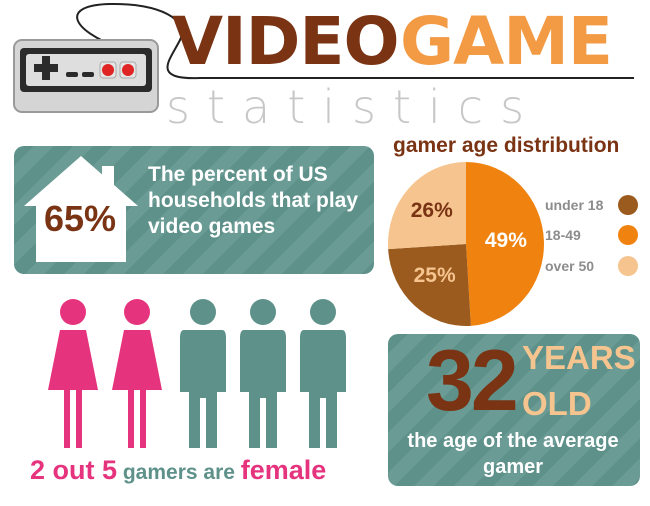  Describe the element at coordinates (570, 266) in the screenshot. I see `legend-label-over-50: over 50` at that location.